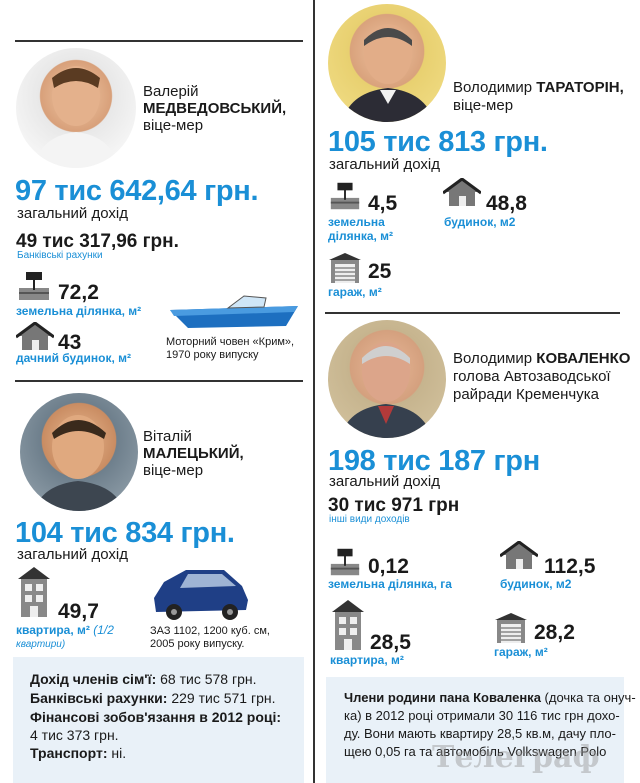  I want to click on person4-apt-value: 28,5, so click(390, 642).